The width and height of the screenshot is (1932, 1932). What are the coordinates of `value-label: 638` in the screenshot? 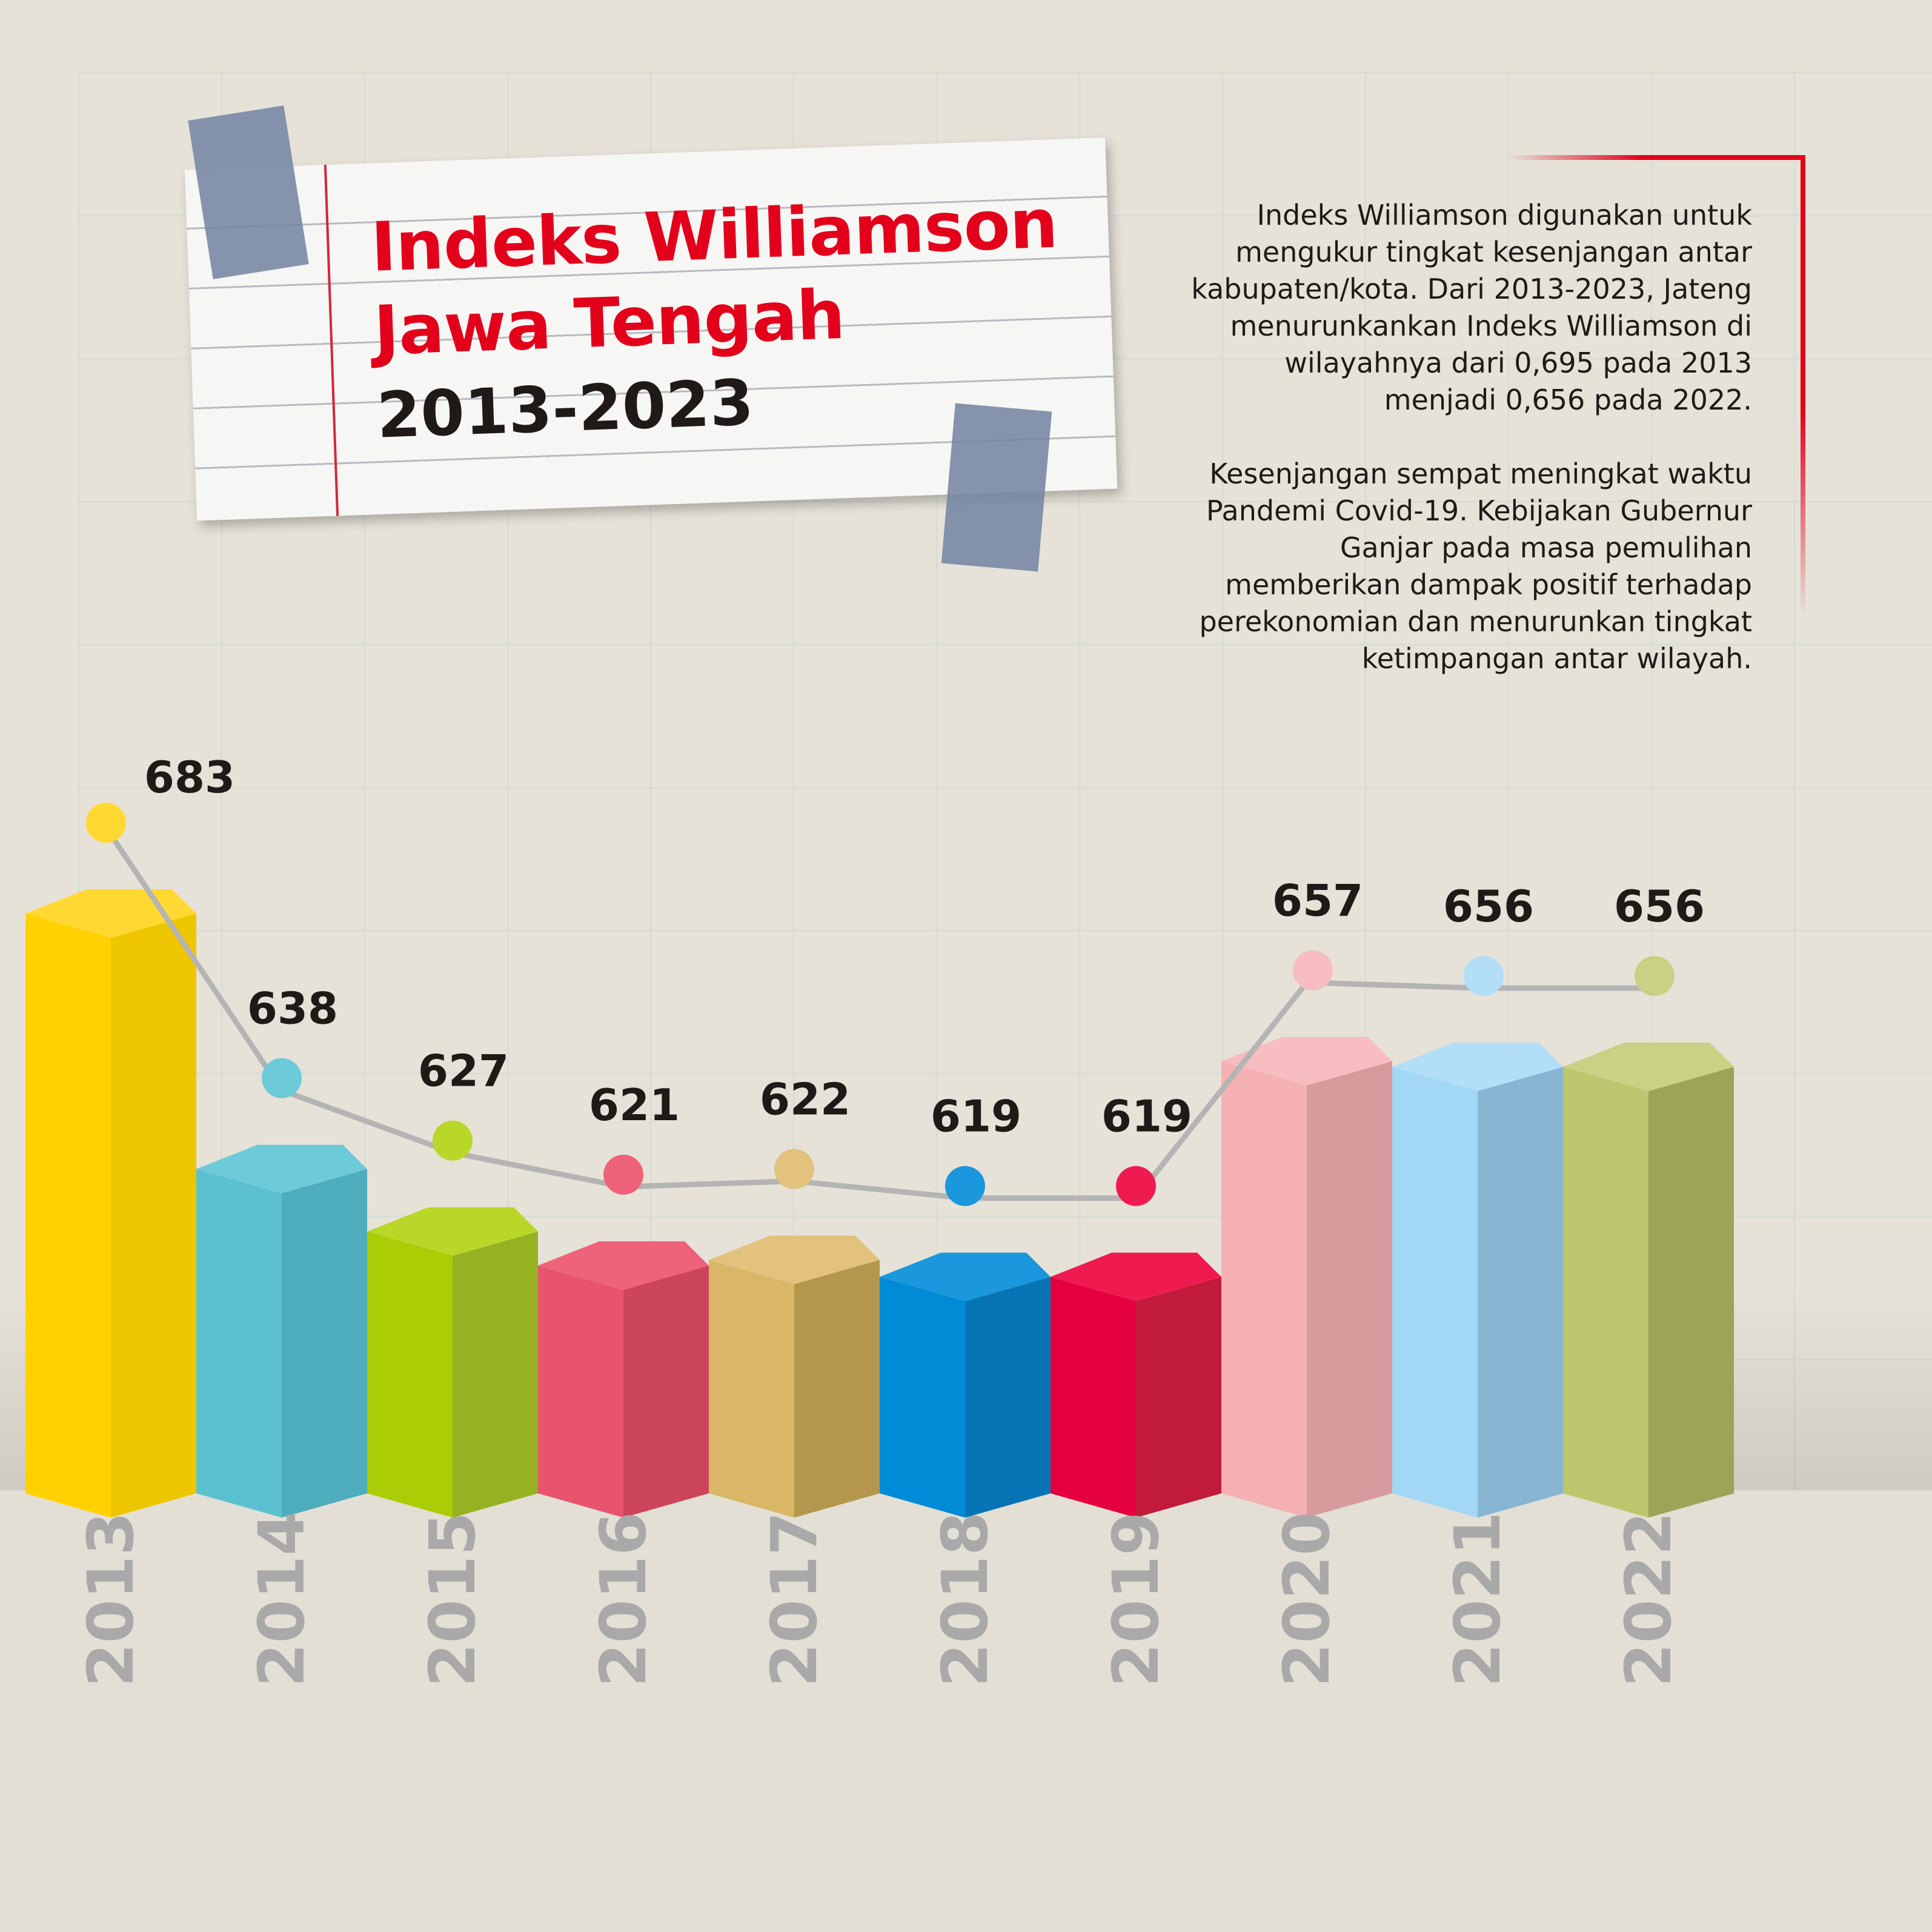 It's located at (292, 1009).